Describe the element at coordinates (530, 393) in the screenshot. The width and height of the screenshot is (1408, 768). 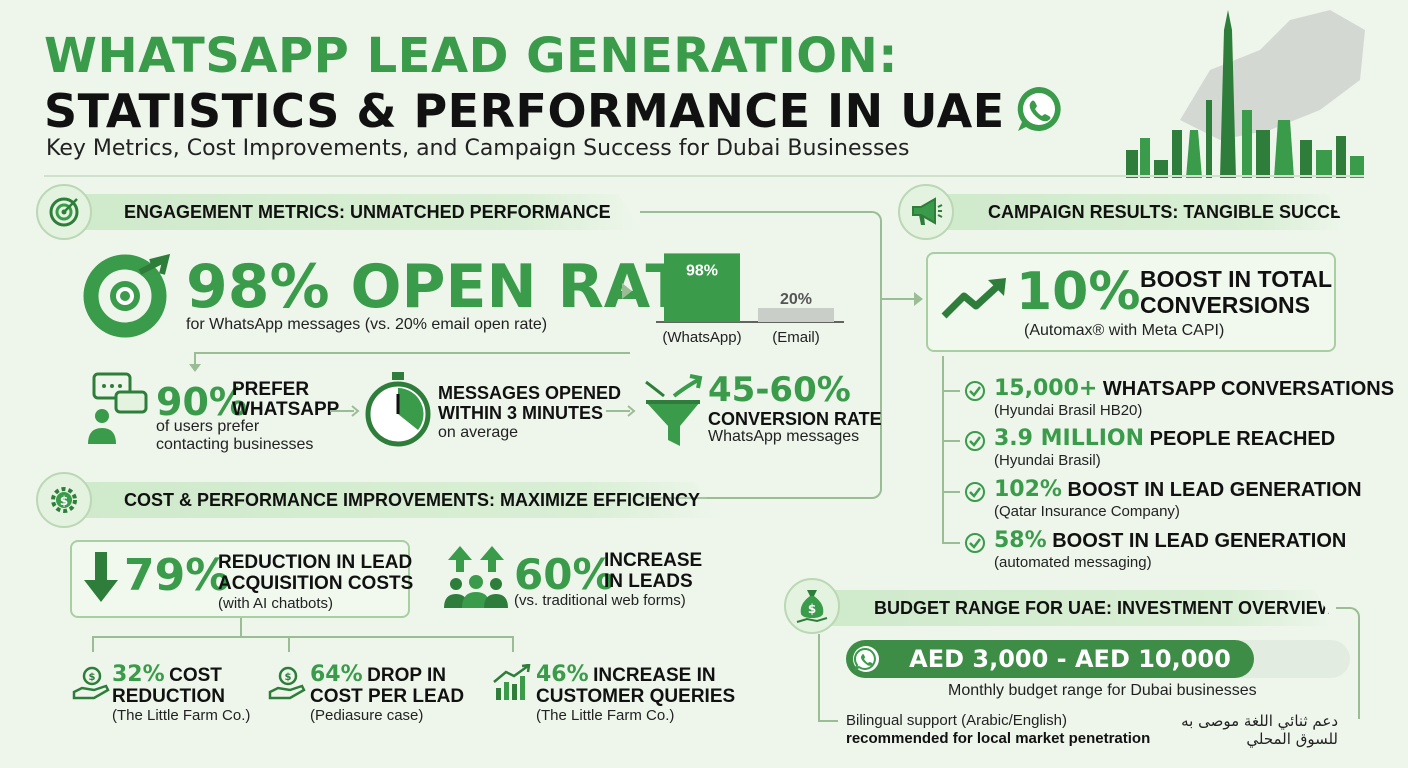
I see `opened-title-1: MESSAGES OPENED` at that location.